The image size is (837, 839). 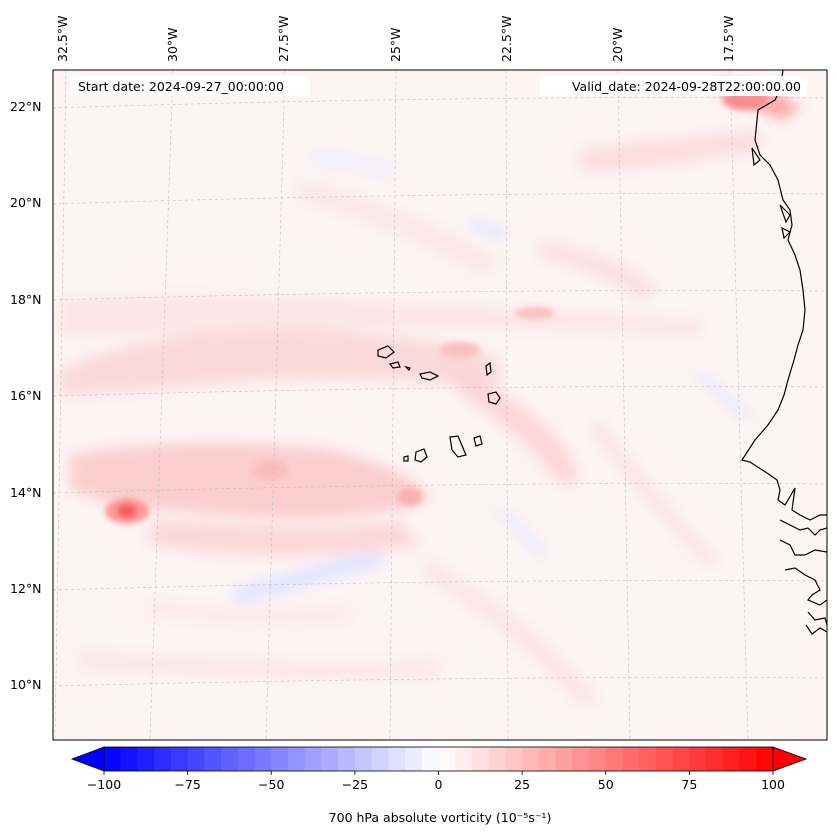 What do you see at coordinates (26, 299) in the screenshot?
I see `lat-label-18n: 18°N` at bounding box center [26, 299].